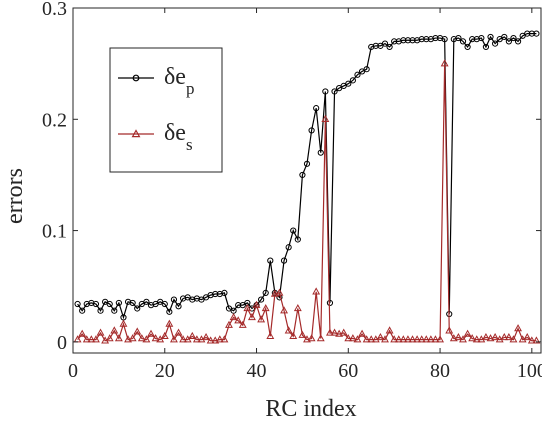  I want to click on legend-subscript-s: s, so click(189, 144).